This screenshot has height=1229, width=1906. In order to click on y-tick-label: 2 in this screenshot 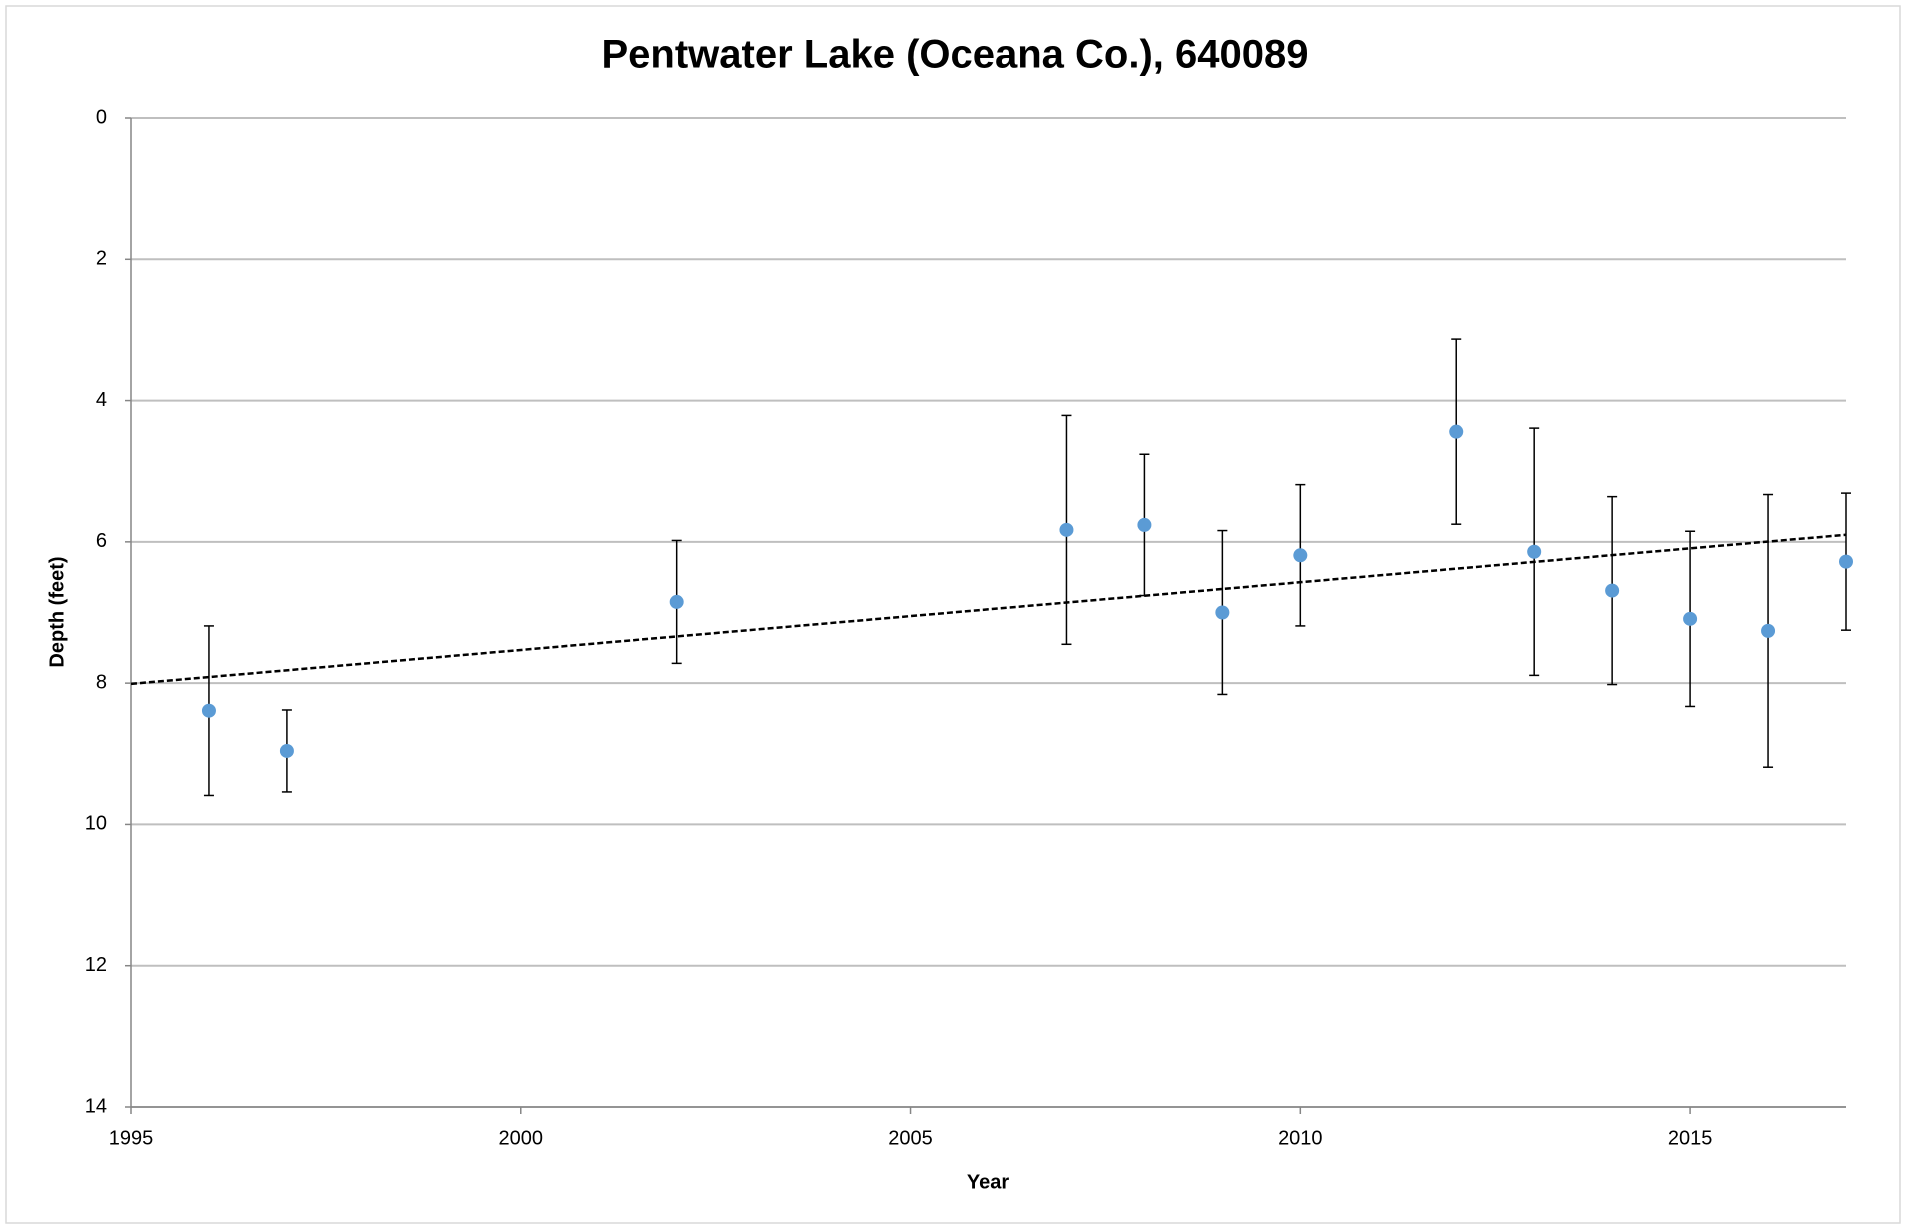, I will do `click(101, 259)`.